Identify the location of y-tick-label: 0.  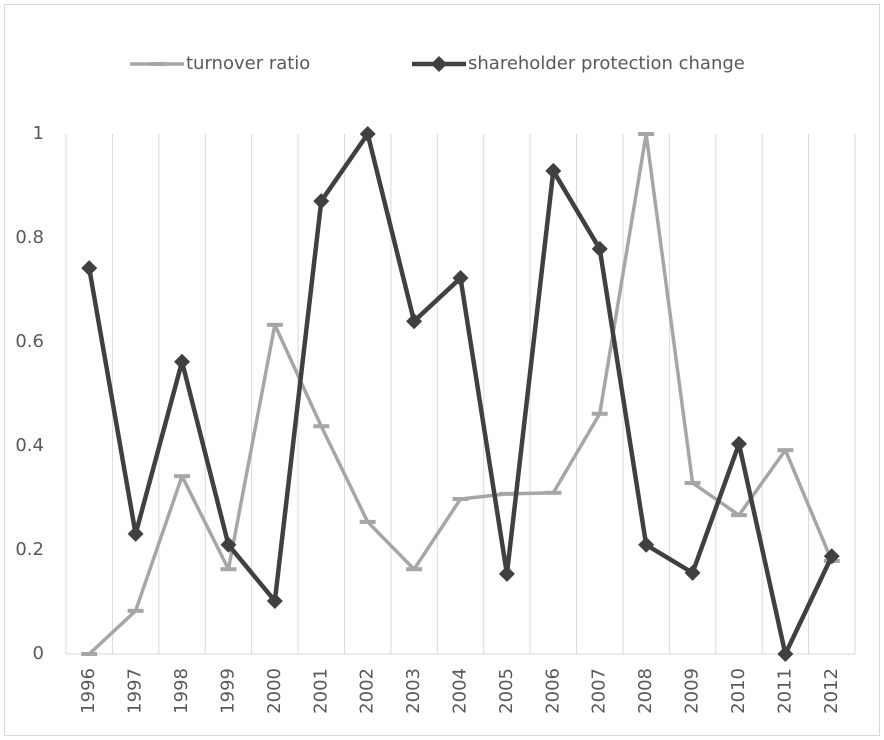
(38, 653).